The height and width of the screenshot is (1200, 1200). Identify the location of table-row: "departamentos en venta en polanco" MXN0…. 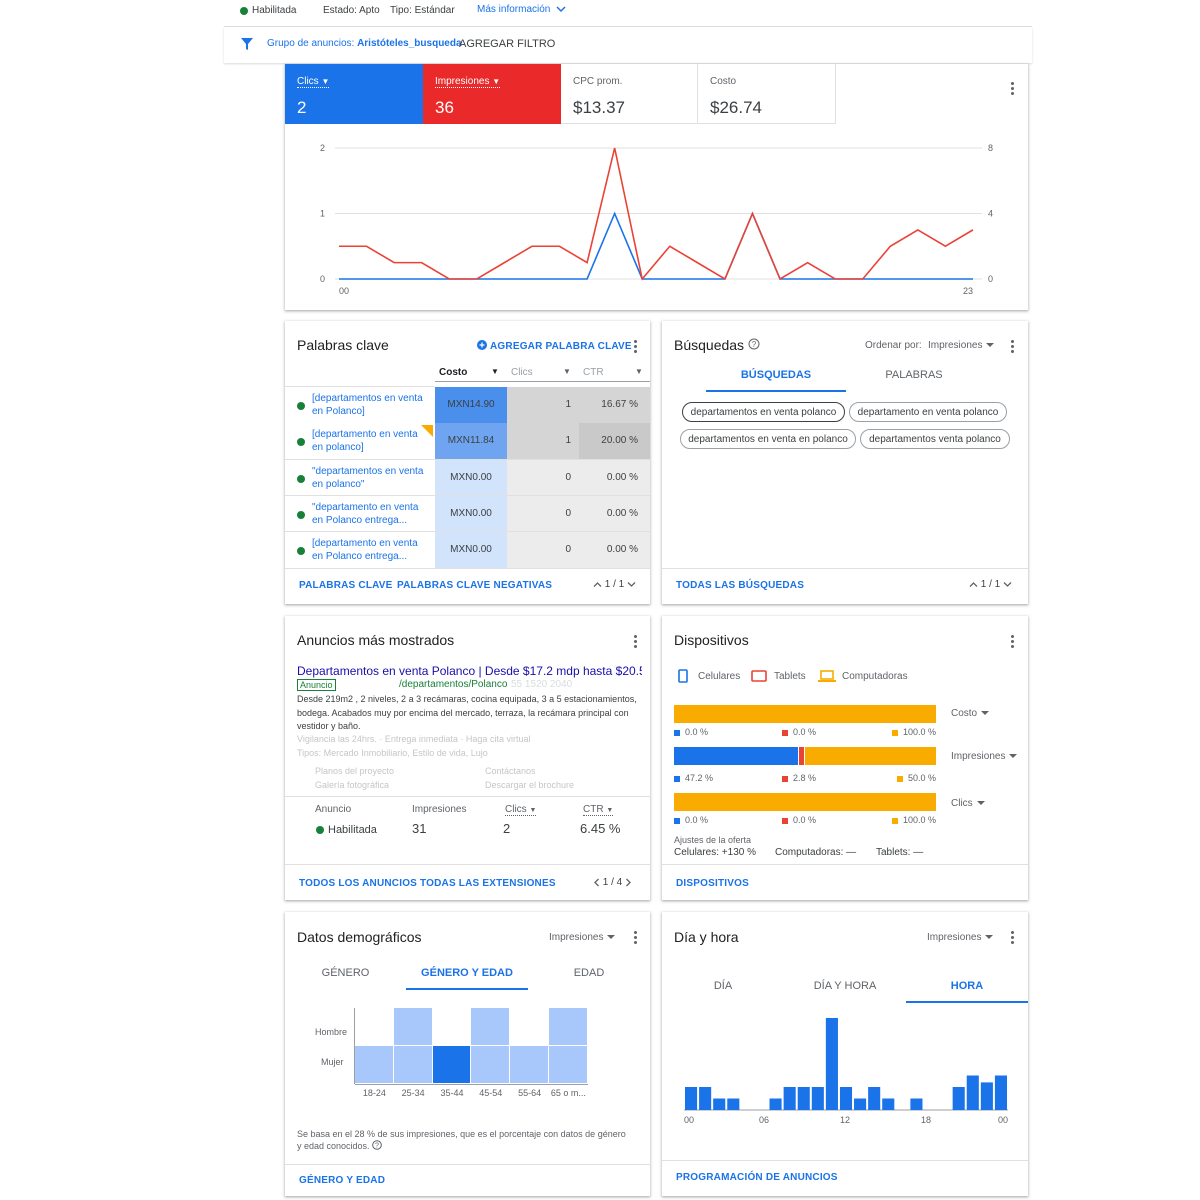
(467, 477).